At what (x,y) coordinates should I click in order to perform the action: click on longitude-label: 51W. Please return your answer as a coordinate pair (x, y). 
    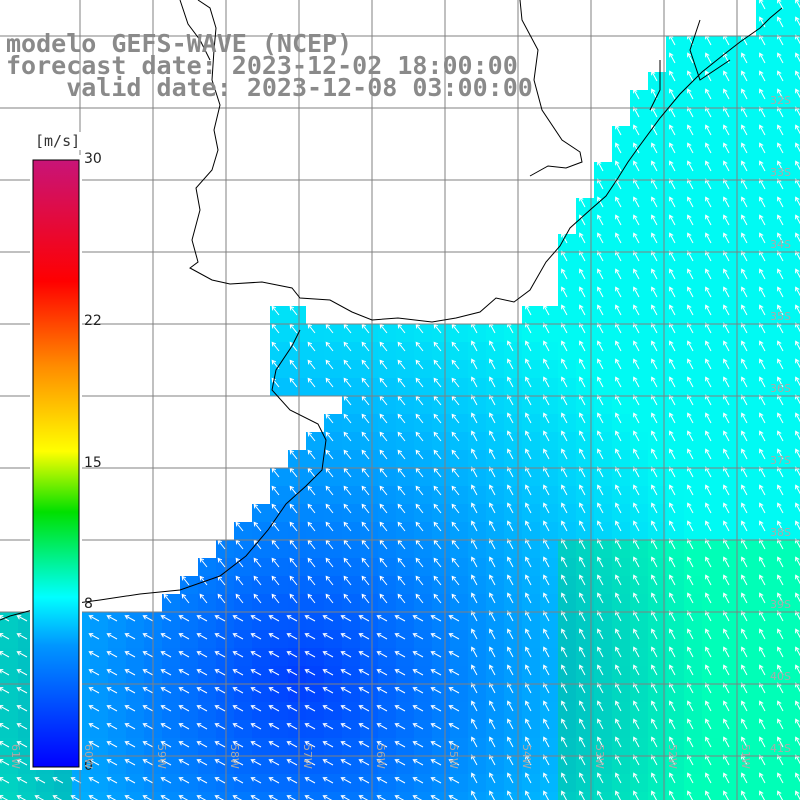
    Looking at the image, I should click on (745, 756).